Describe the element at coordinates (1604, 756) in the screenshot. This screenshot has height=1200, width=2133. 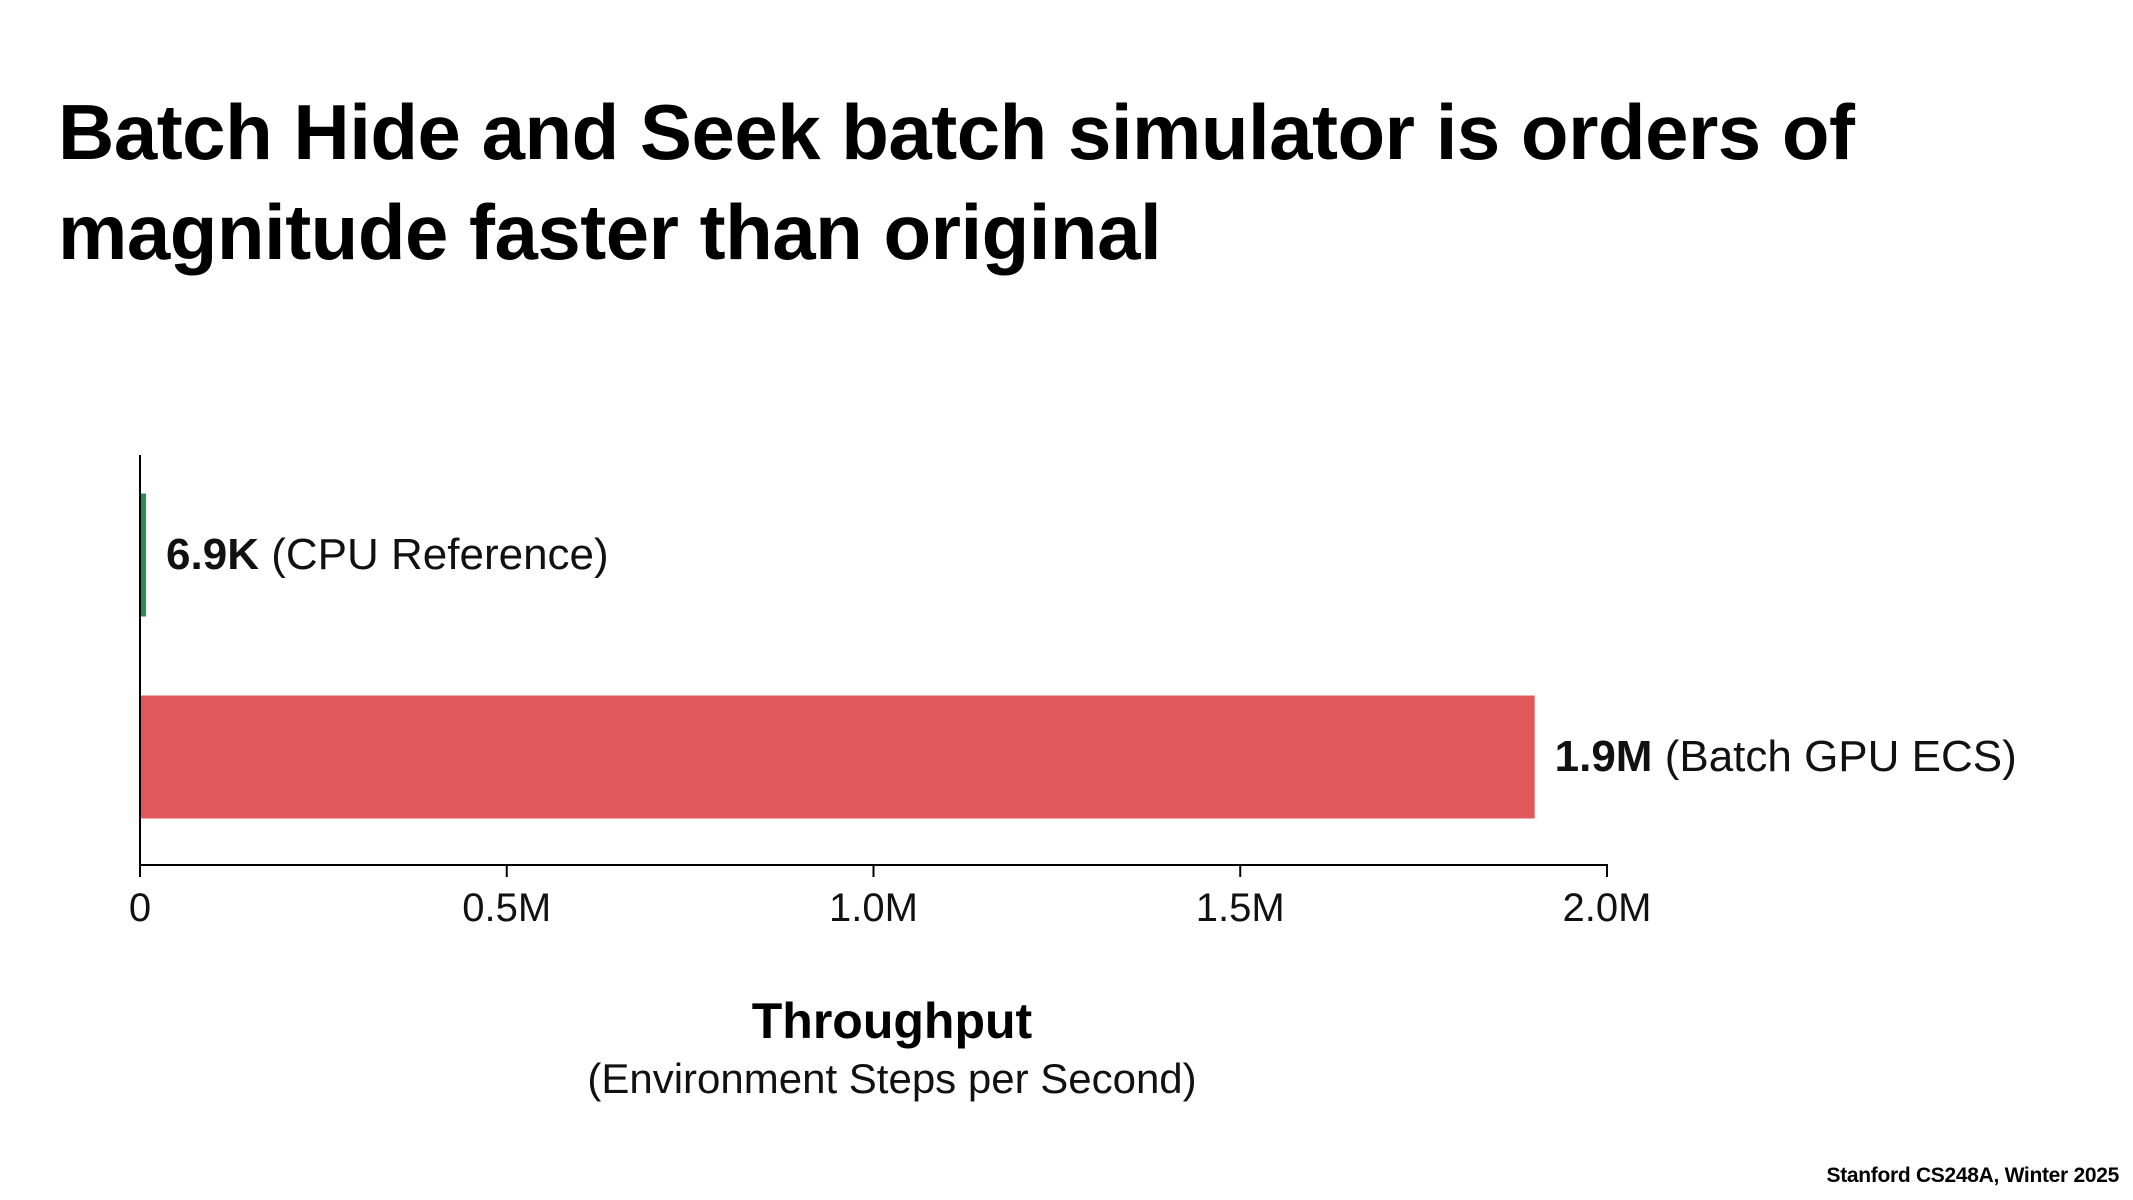
I see `bar-value-label: 1.9M` at that location.